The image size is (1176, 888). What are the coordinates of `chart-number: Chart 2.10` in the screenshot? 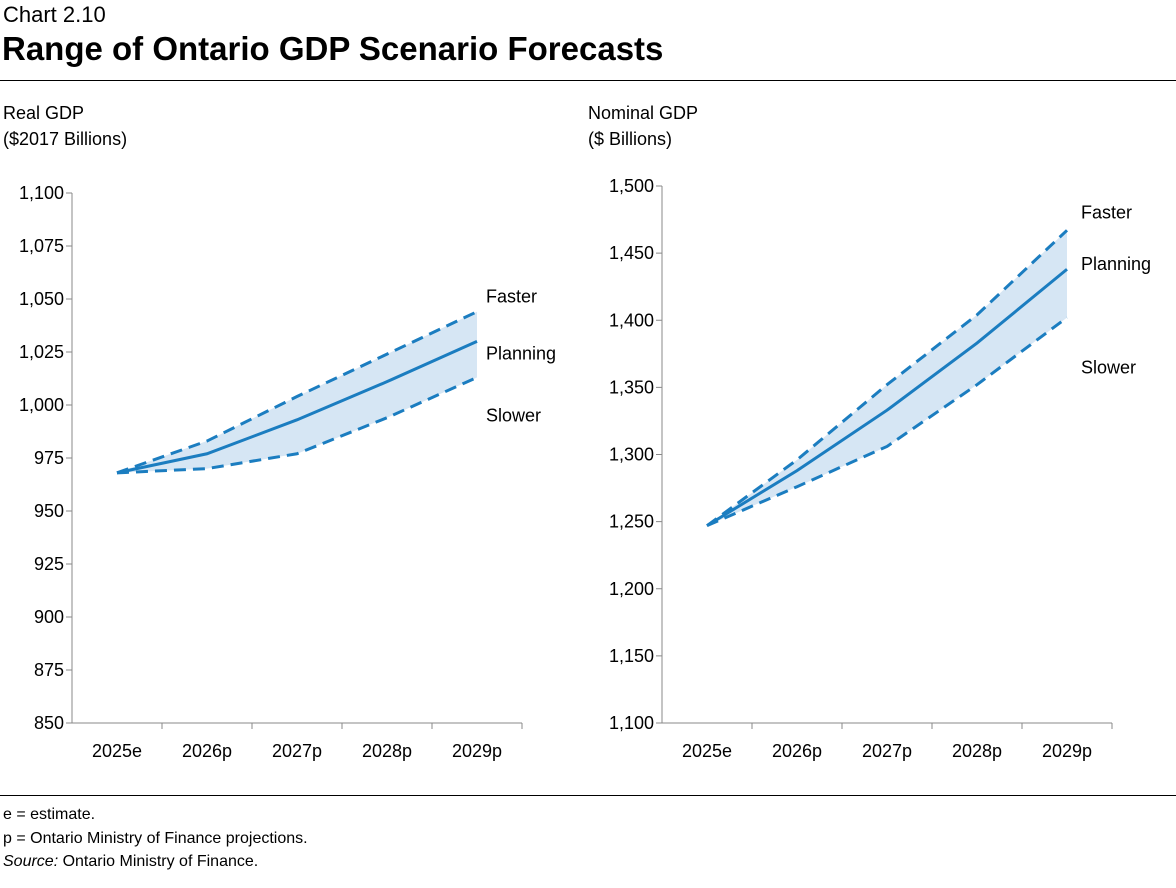 It's located at (54, 14).